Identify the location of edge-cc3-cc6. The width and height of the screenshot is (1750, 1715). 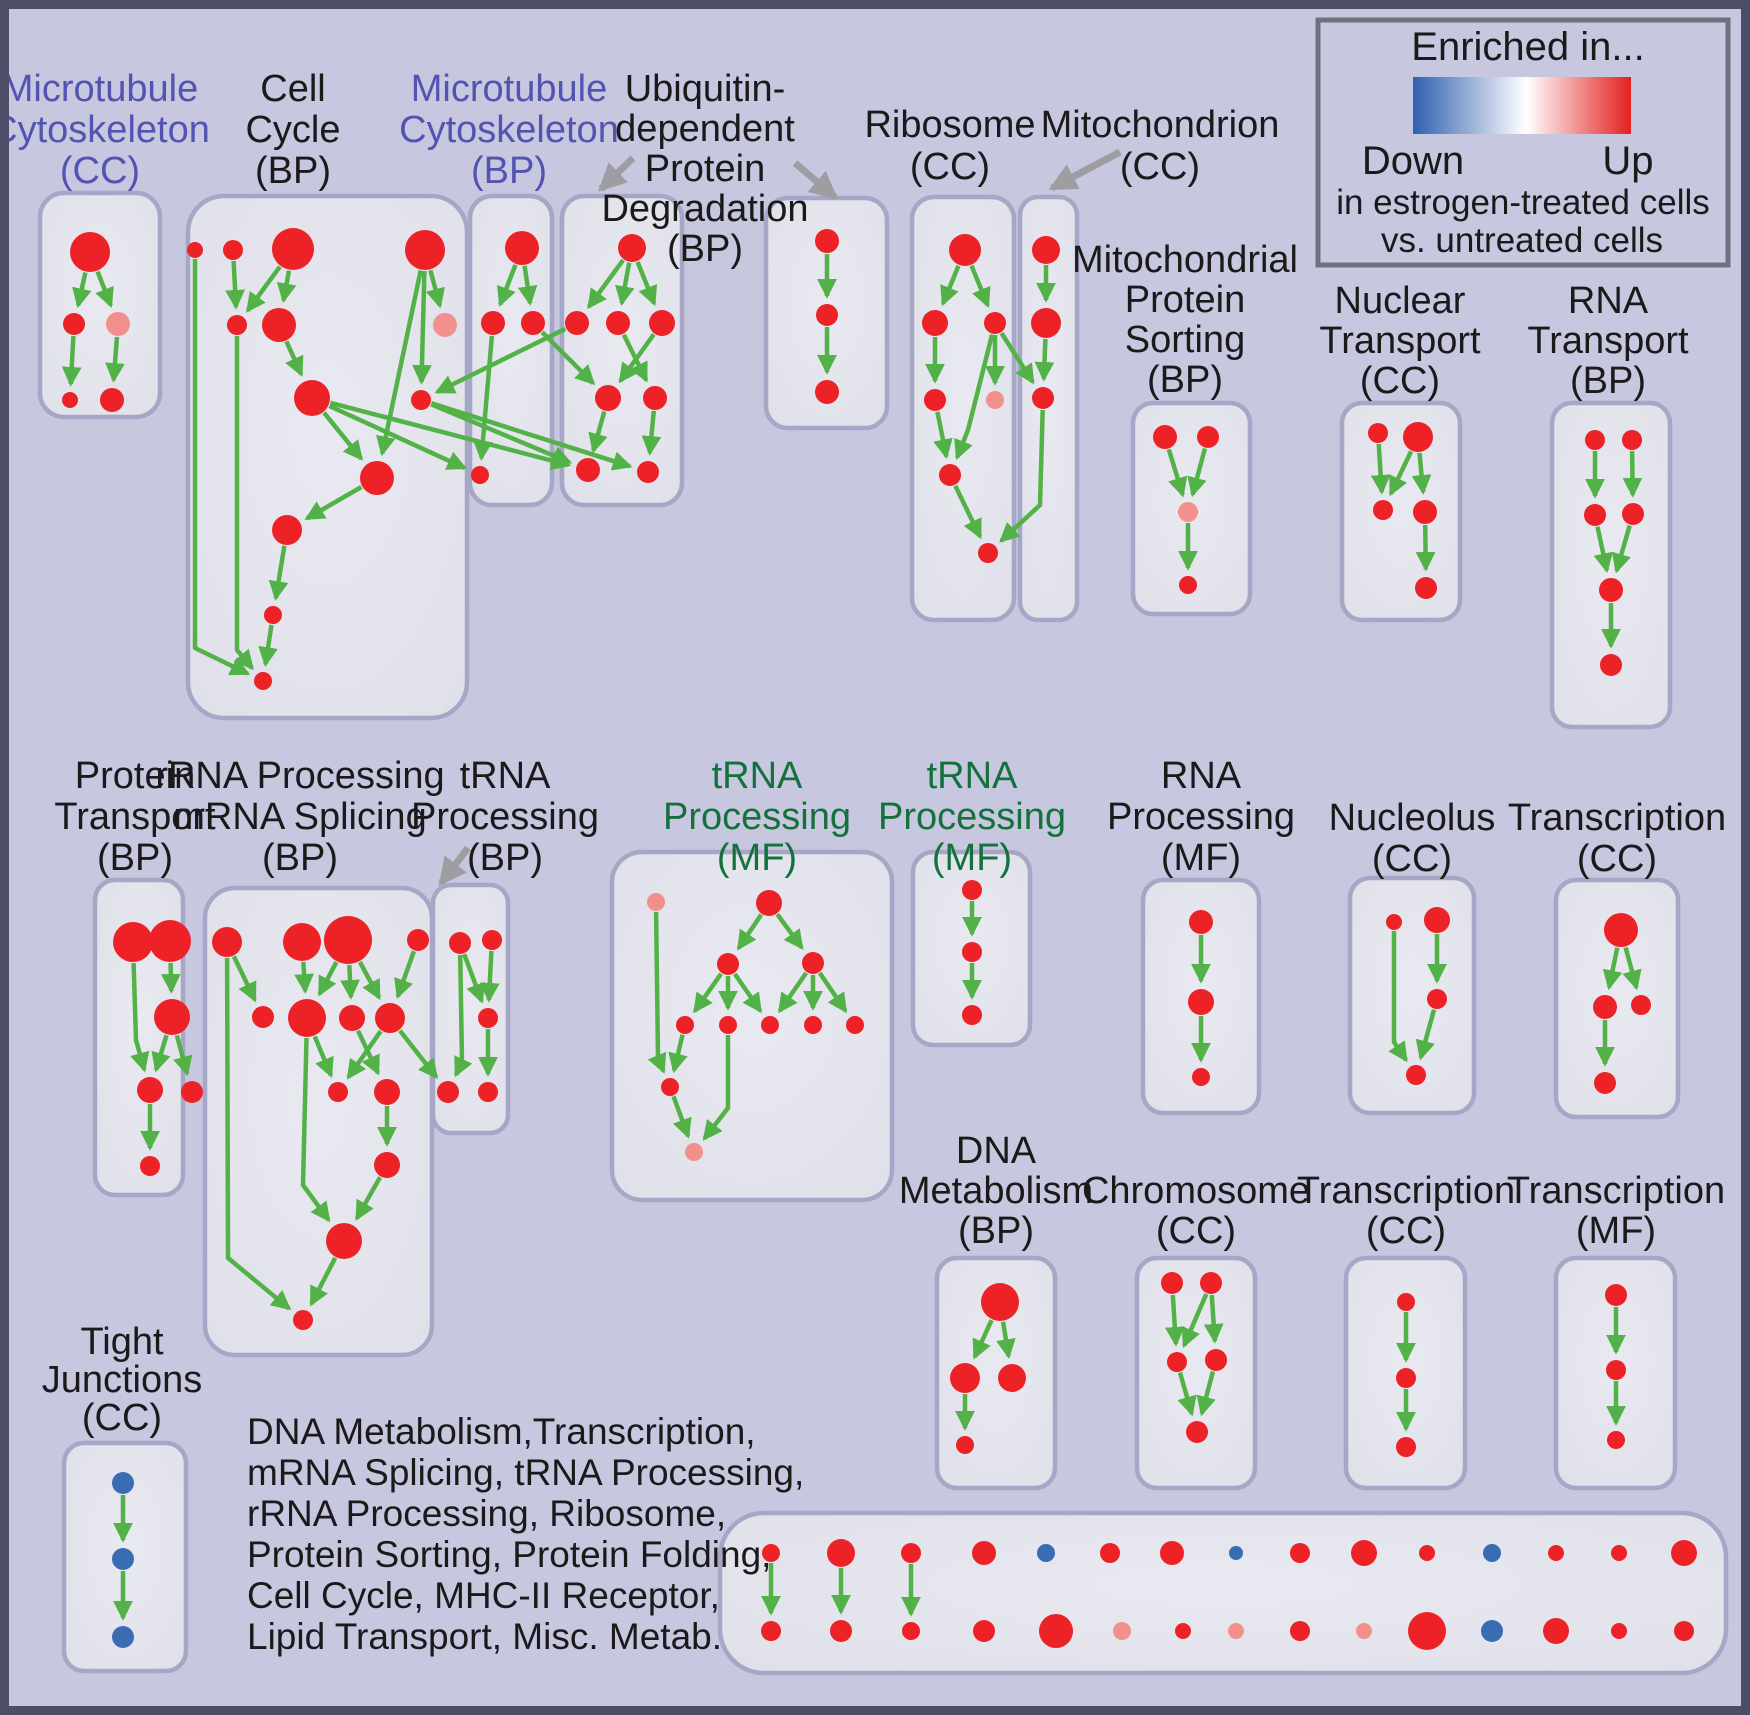
(286, 287).